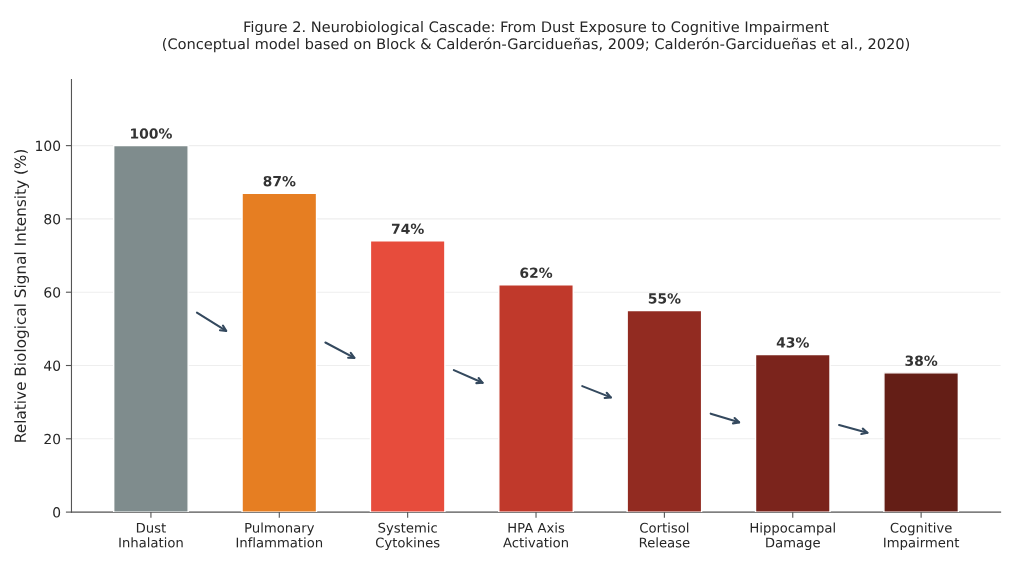  What do you see at coordinates (151, 535) in the screenshot?
I see `x-tick-label: Dust Inhalation` at bounding box center [151, 535].